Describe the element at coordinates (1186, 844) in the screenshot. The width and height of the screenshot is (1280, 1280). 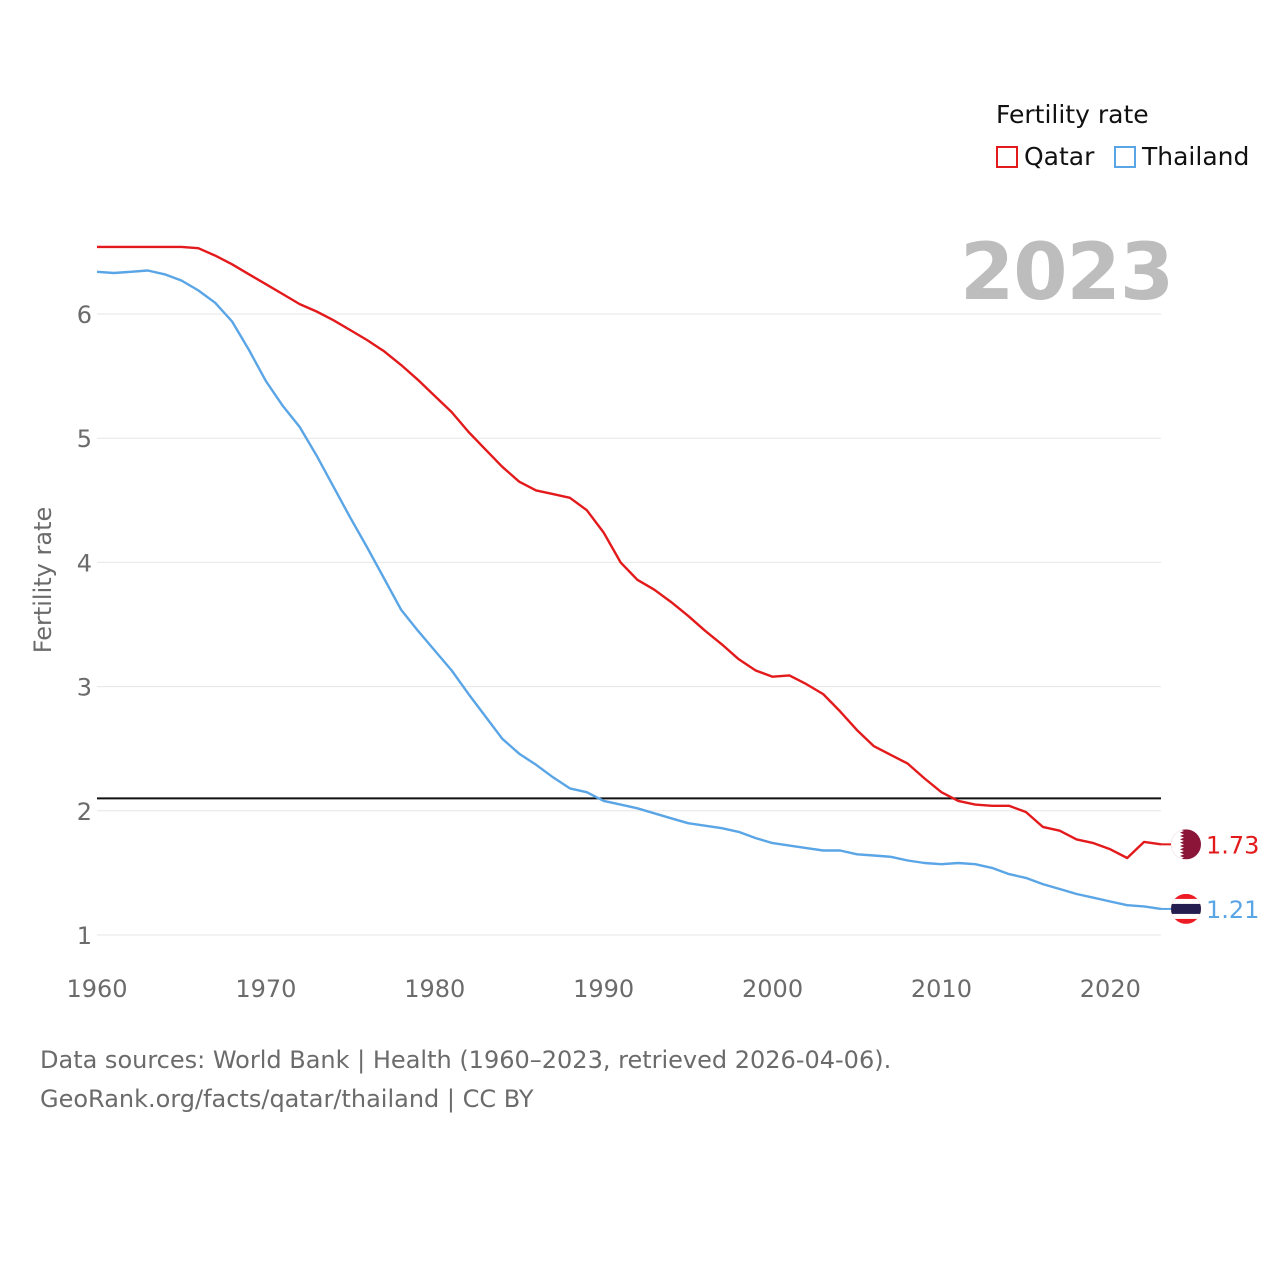
I see `qatar-flag-icon` at that location.